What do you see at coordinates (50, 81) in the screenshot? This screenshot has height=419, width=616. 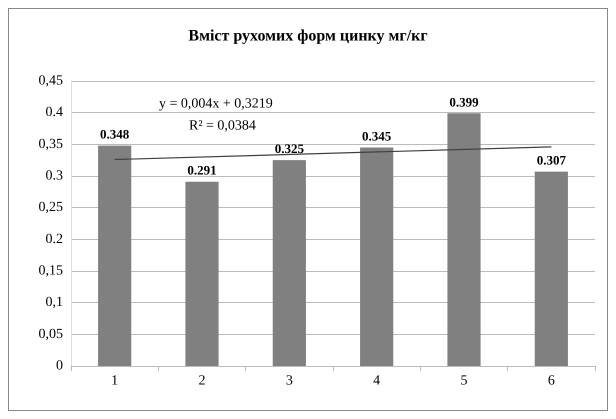 I see `y-tick-label: 0,45` at bounding box center [50, 81].